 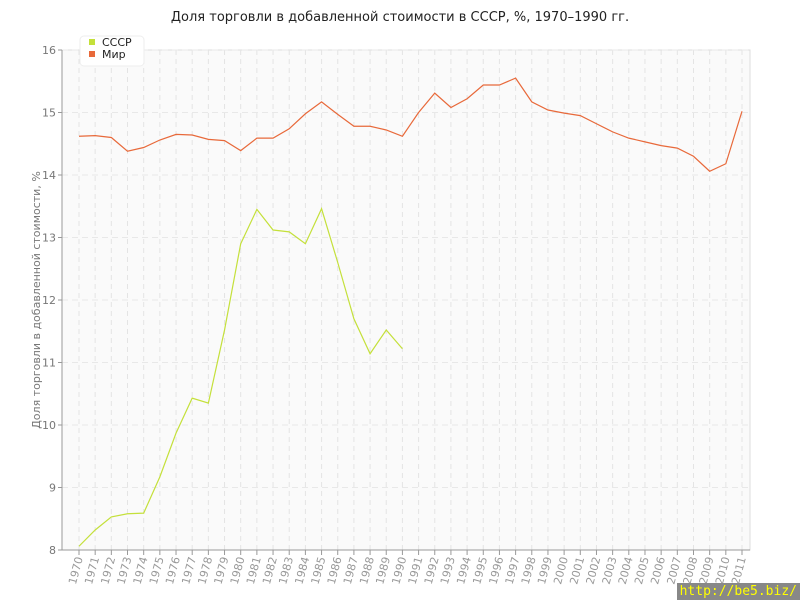 What do you see at coordinates (52, 488) in the screenshot?
I see `y-tick-label: 9` at bounding box center [52, 488].